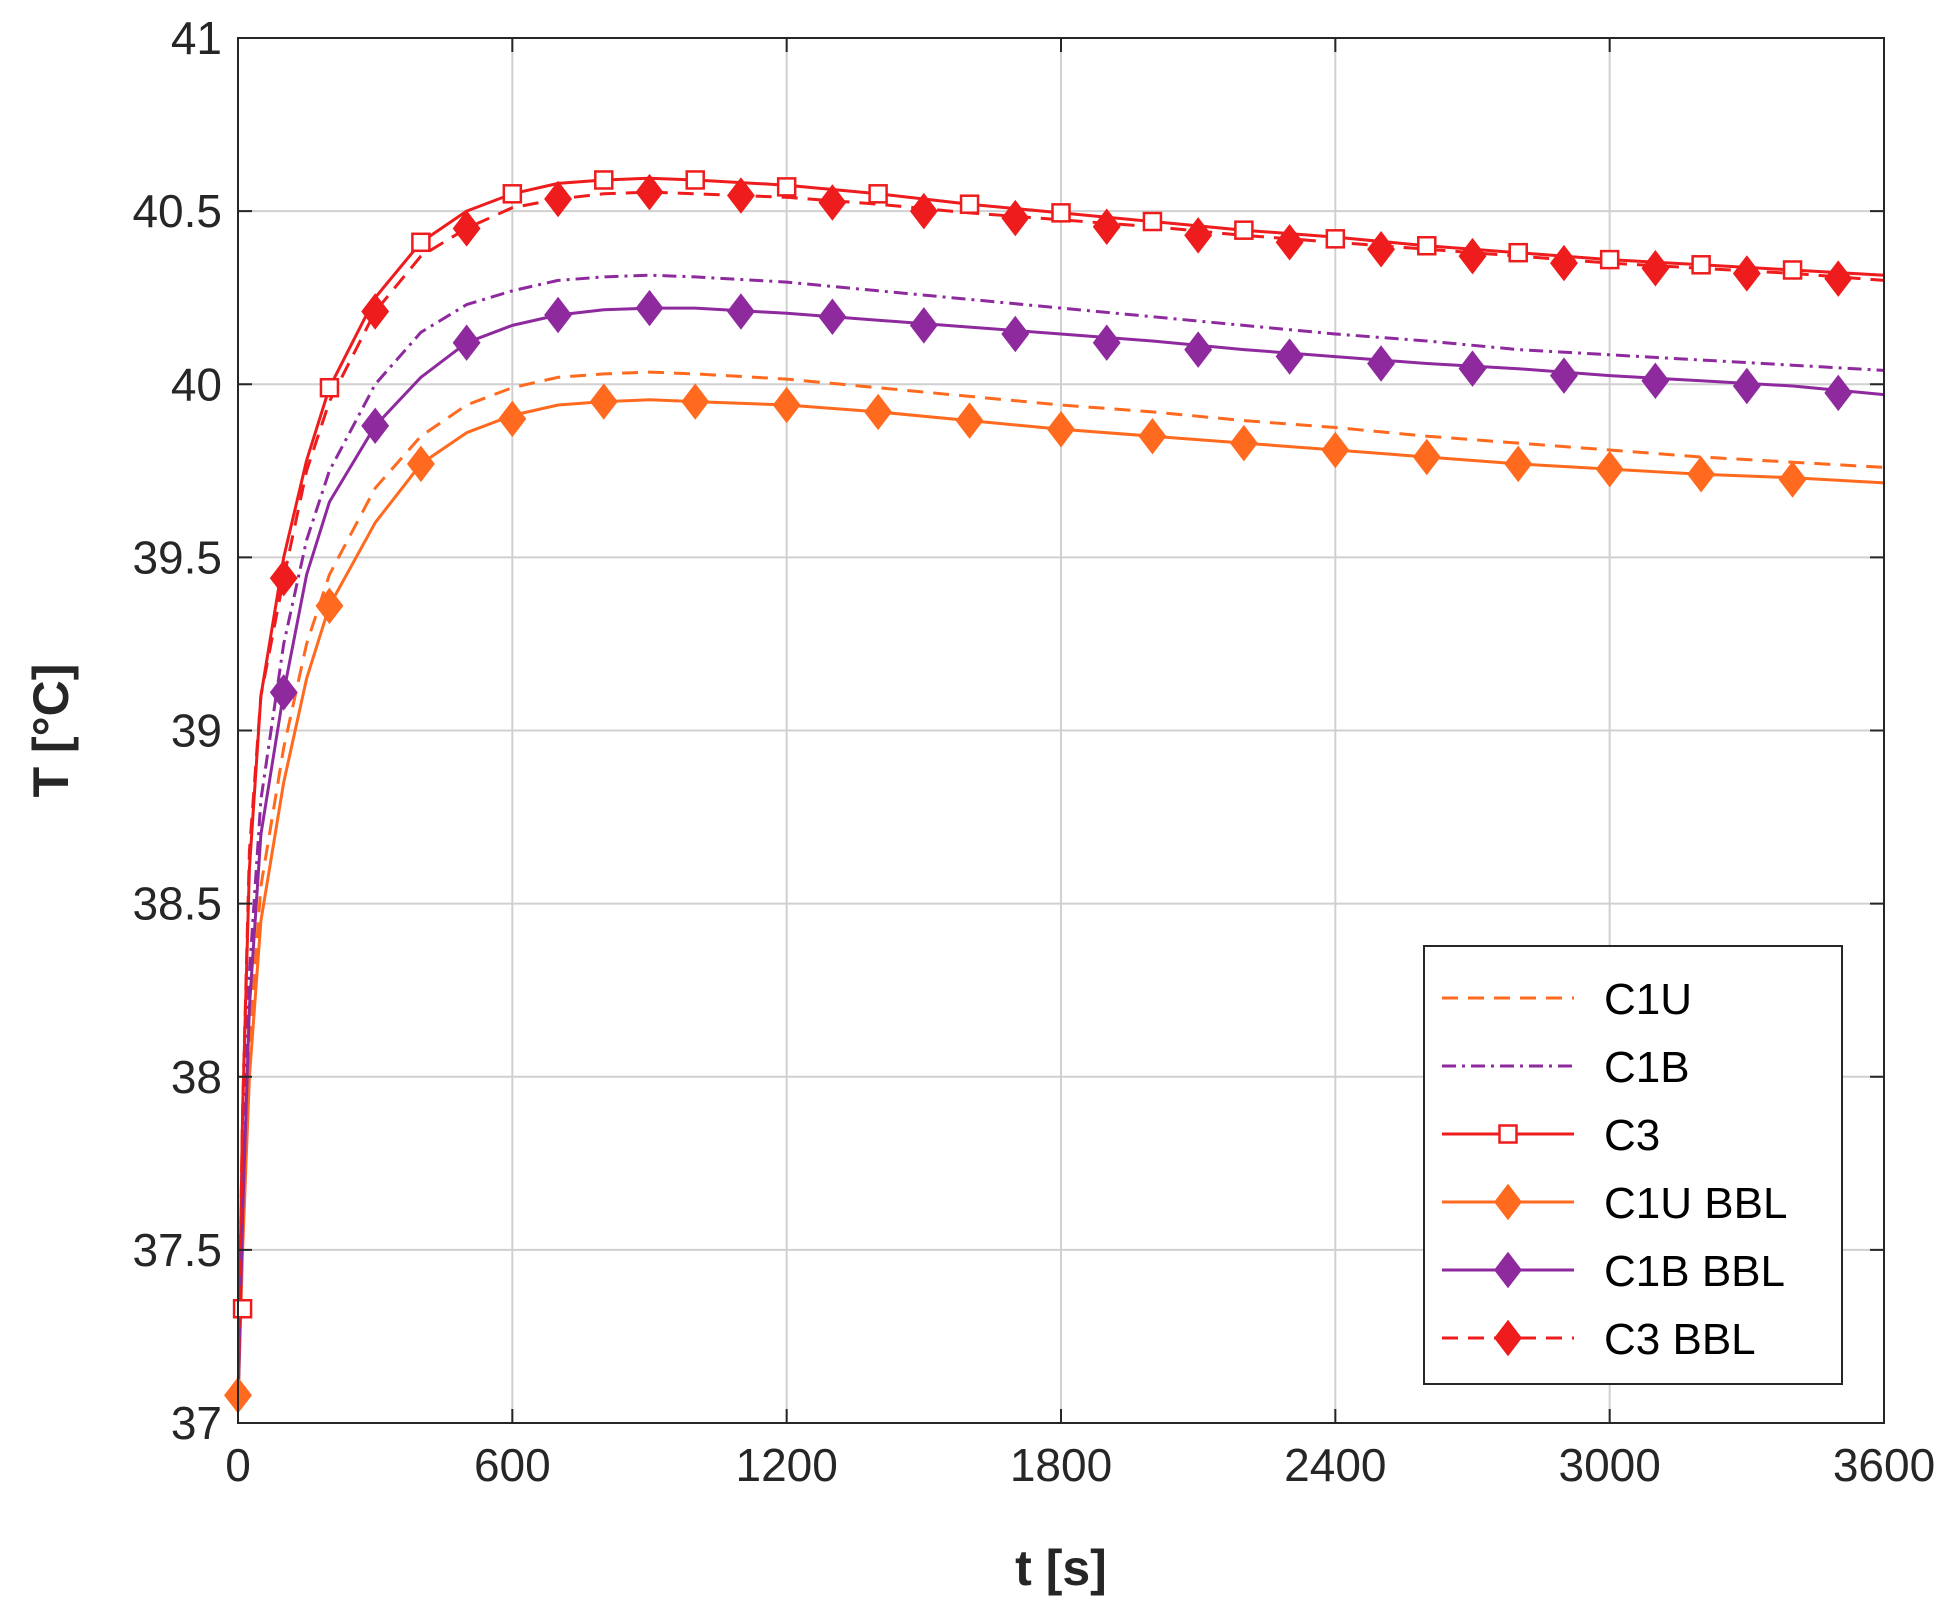 This screenshot has height=1624, width=1960. Describe the element at coordinates (1508, 1270) in the screenshot. I see `legend-marker-c1b-bbl` at that location.